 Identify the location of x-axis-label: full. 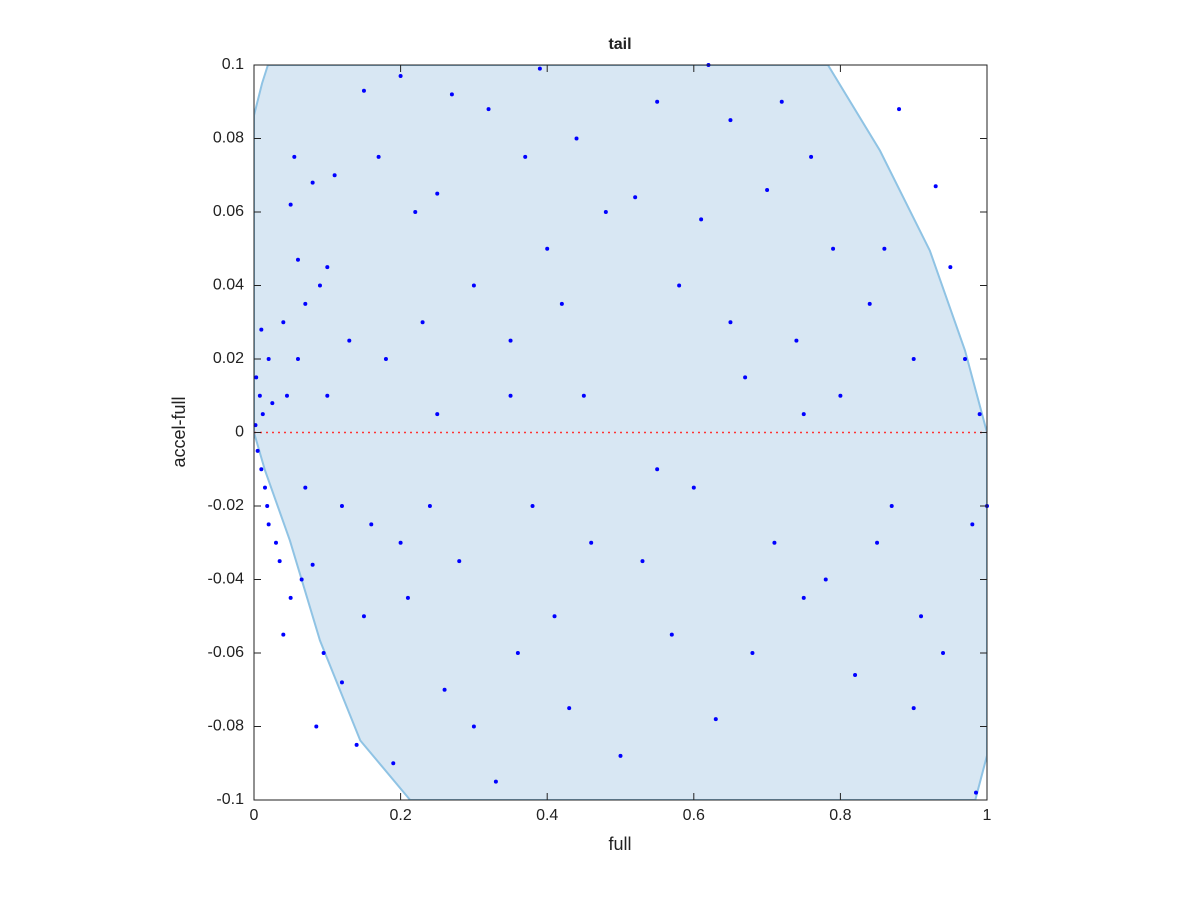
(619, 844).